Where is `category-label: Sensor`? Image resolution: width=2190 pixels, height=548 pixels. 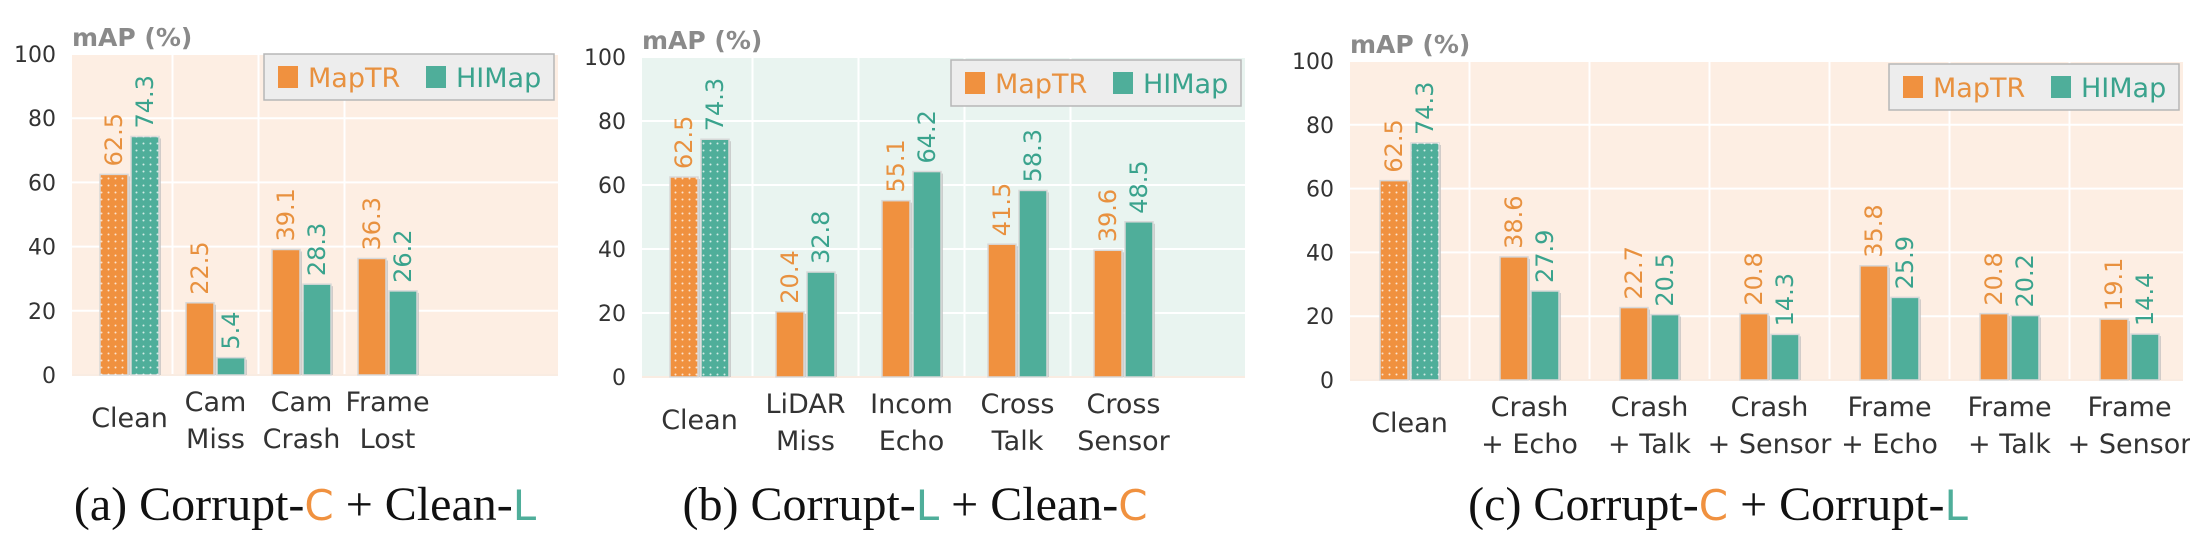
category-label: Sensor is located at coordinates (1123, 441).